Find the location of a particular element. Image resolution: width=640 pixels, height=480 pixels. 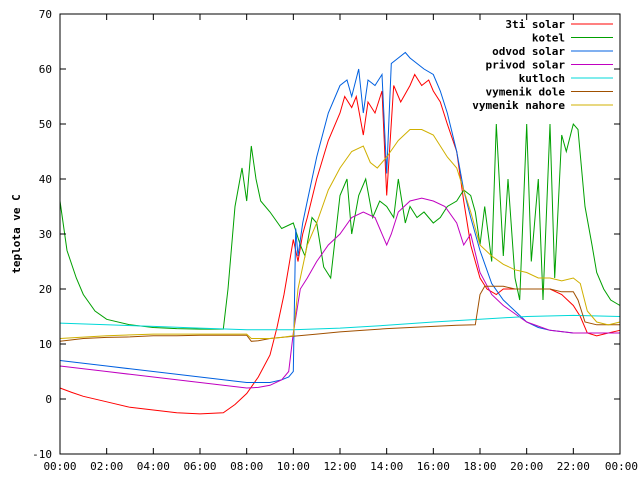

x-tick-label: 20:00 is located at coordinates (526, 466).